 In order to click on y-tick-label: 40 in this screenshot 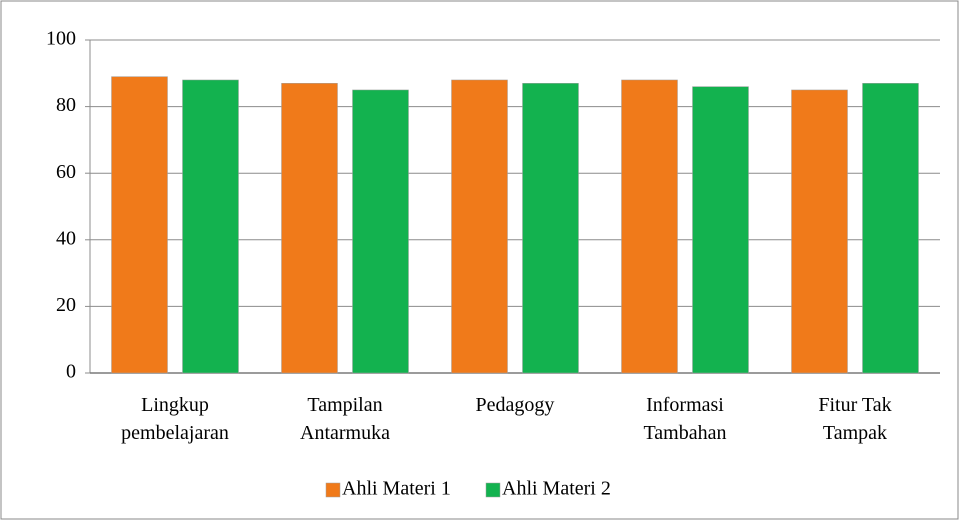, I will do `click(66, 238)`.